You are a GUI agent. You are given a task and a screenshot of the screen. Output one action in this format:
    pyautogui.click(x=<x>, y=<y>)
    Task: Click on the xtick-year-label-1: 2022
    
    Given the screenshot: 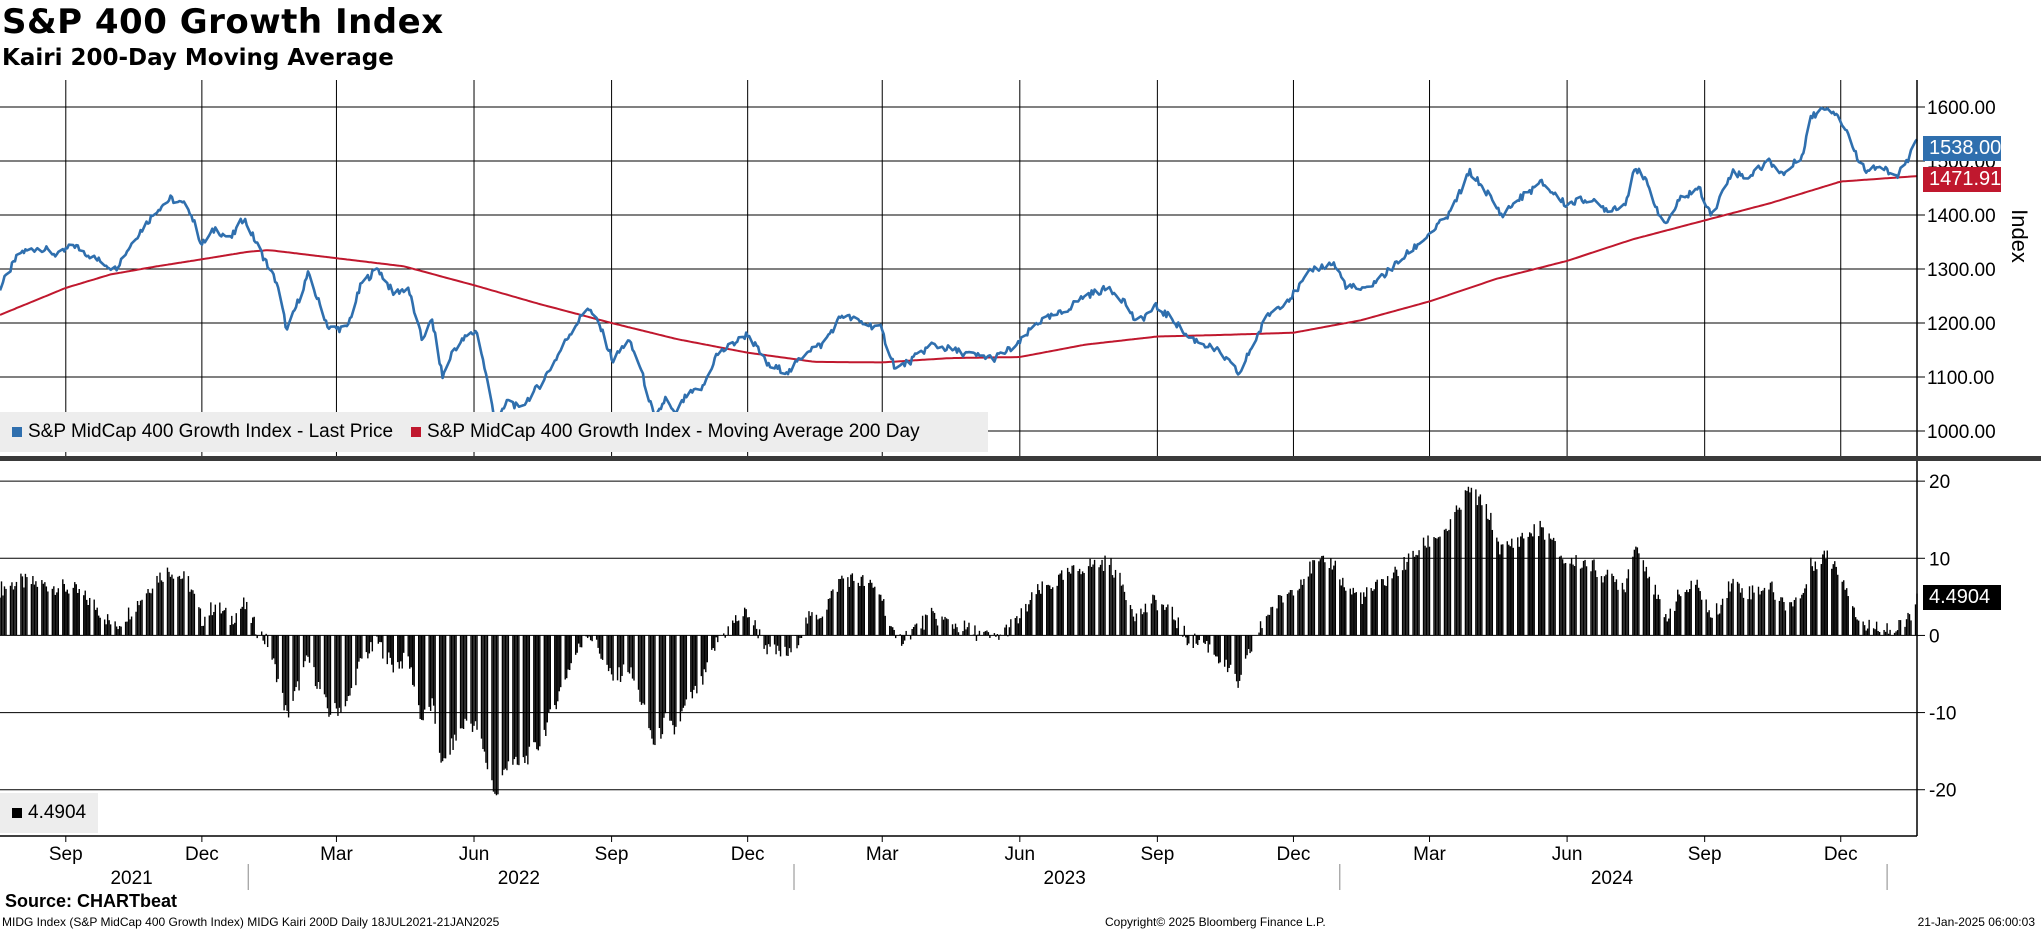 What is the action you would take?
    pyautogui.click(x=519, y=878)
    